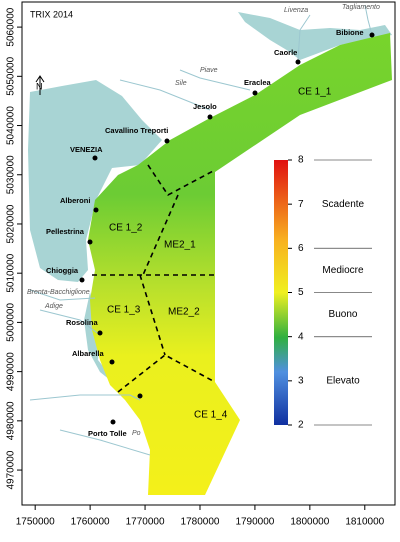  I want to click on river-label: Sile, so click(181, 83).